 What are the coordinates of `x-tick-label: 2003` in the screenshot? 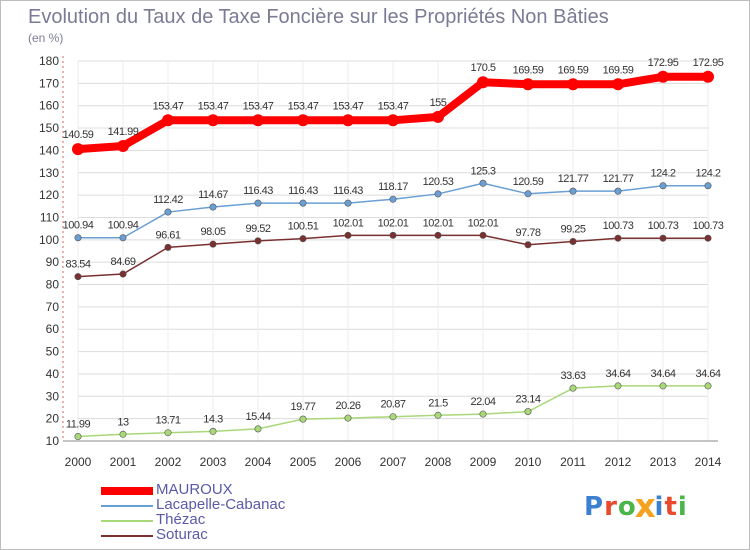 It's located at (213, 462).